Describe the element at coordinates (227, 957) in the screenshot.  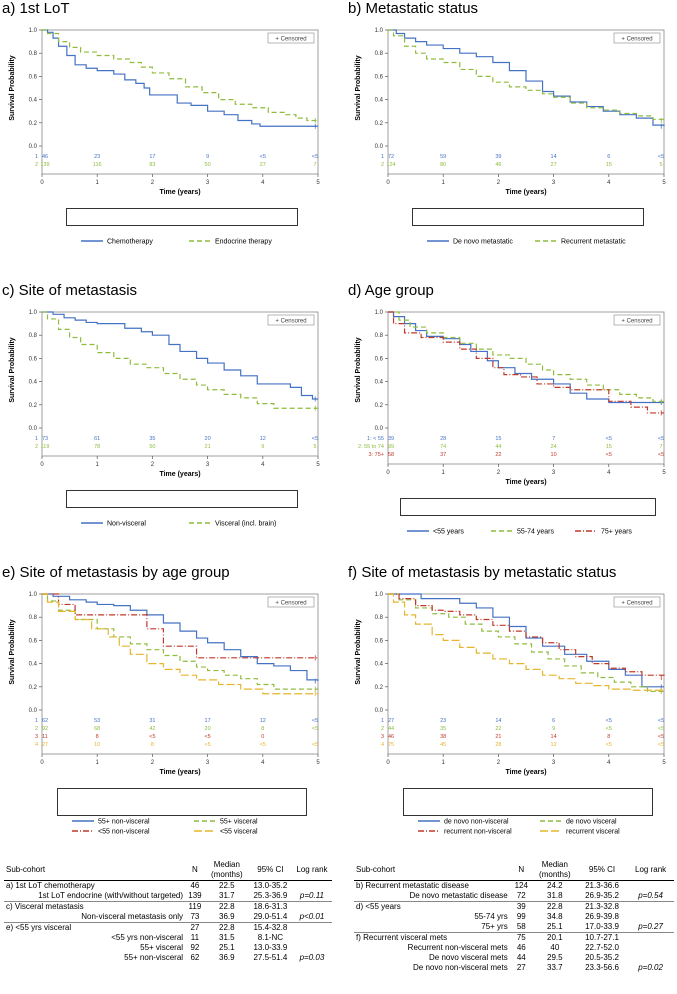
I see `table-cell-median: 36.9` at that location.